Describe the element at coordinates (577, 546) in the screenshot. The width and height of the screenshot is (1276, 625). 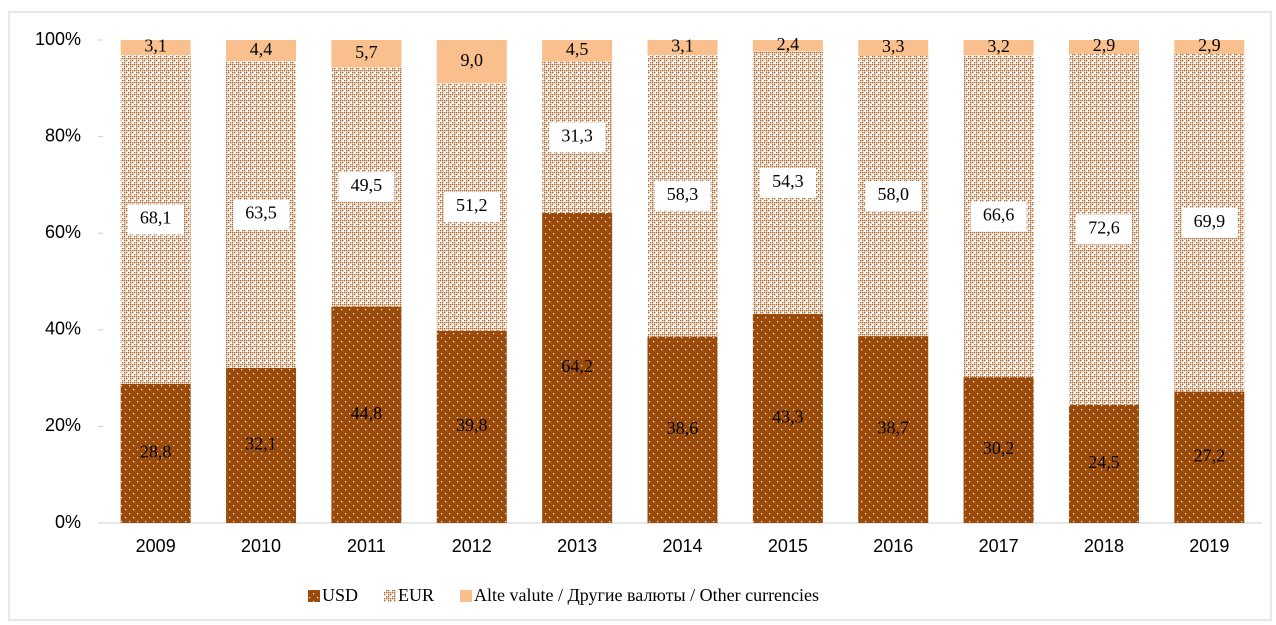
I see `x-tick-label: 2013` at that location.